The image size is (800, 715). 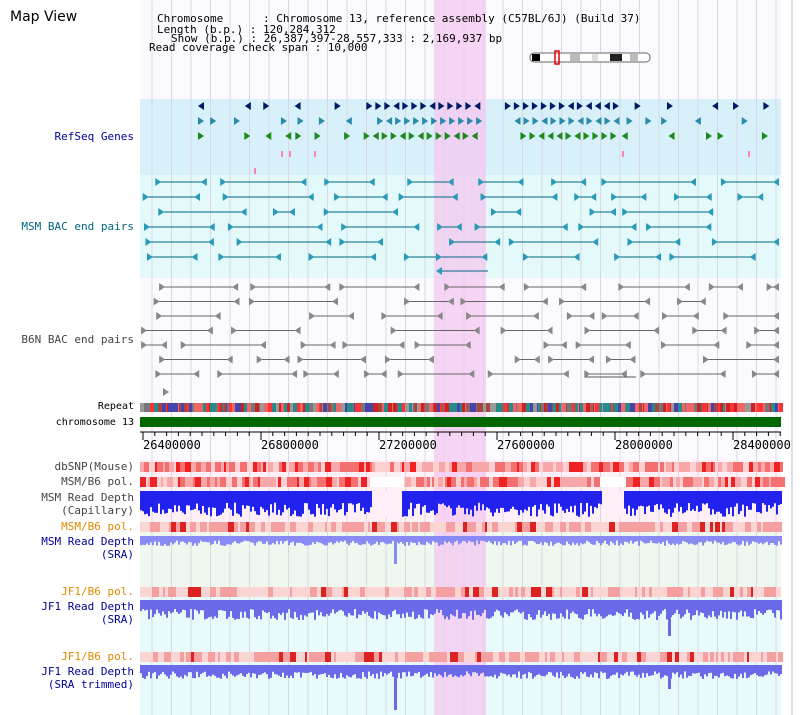 I want to click on track-label-dbsnp: dbSNP(Mouse), so click(x=94, y=466).